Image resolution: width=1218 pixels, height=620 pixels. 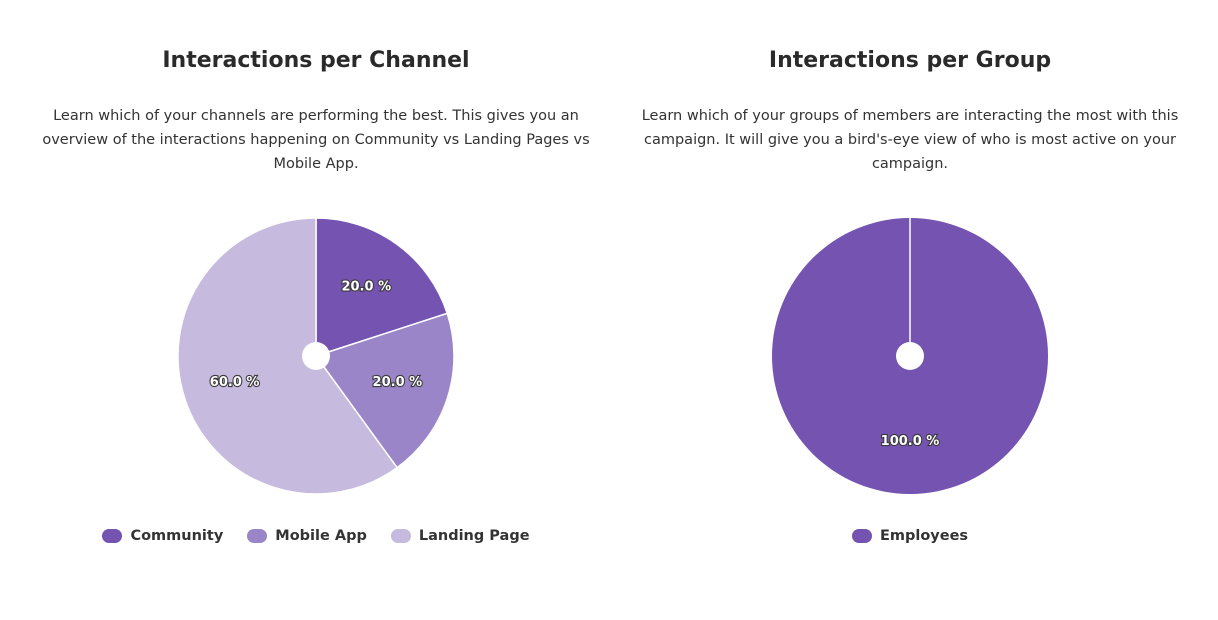 I want to click on legend-label: Employees, so click(x=924, y=536).